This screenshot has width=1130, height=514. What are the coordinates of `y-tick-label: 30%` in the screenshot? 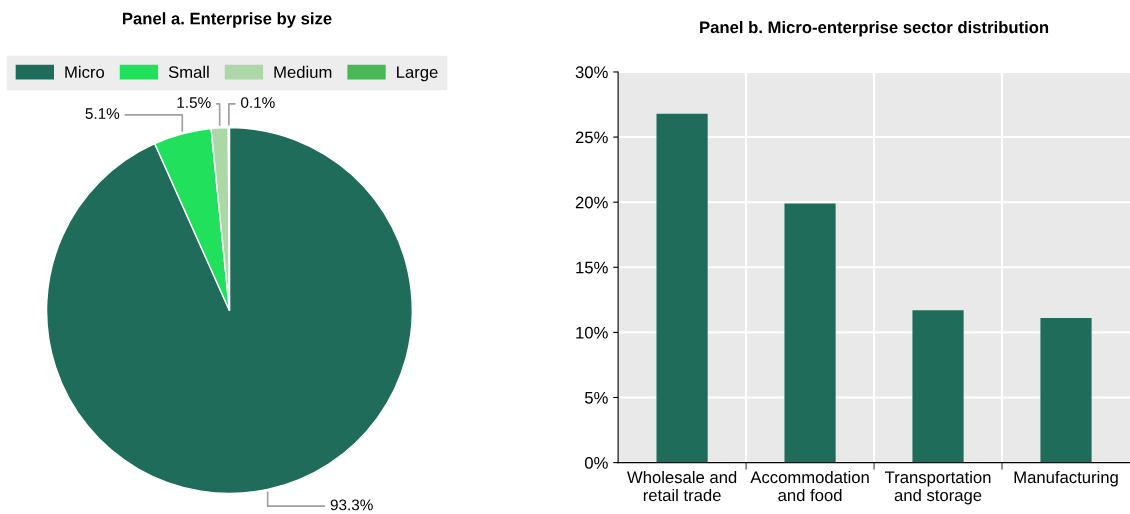 It's located at (591, 72).